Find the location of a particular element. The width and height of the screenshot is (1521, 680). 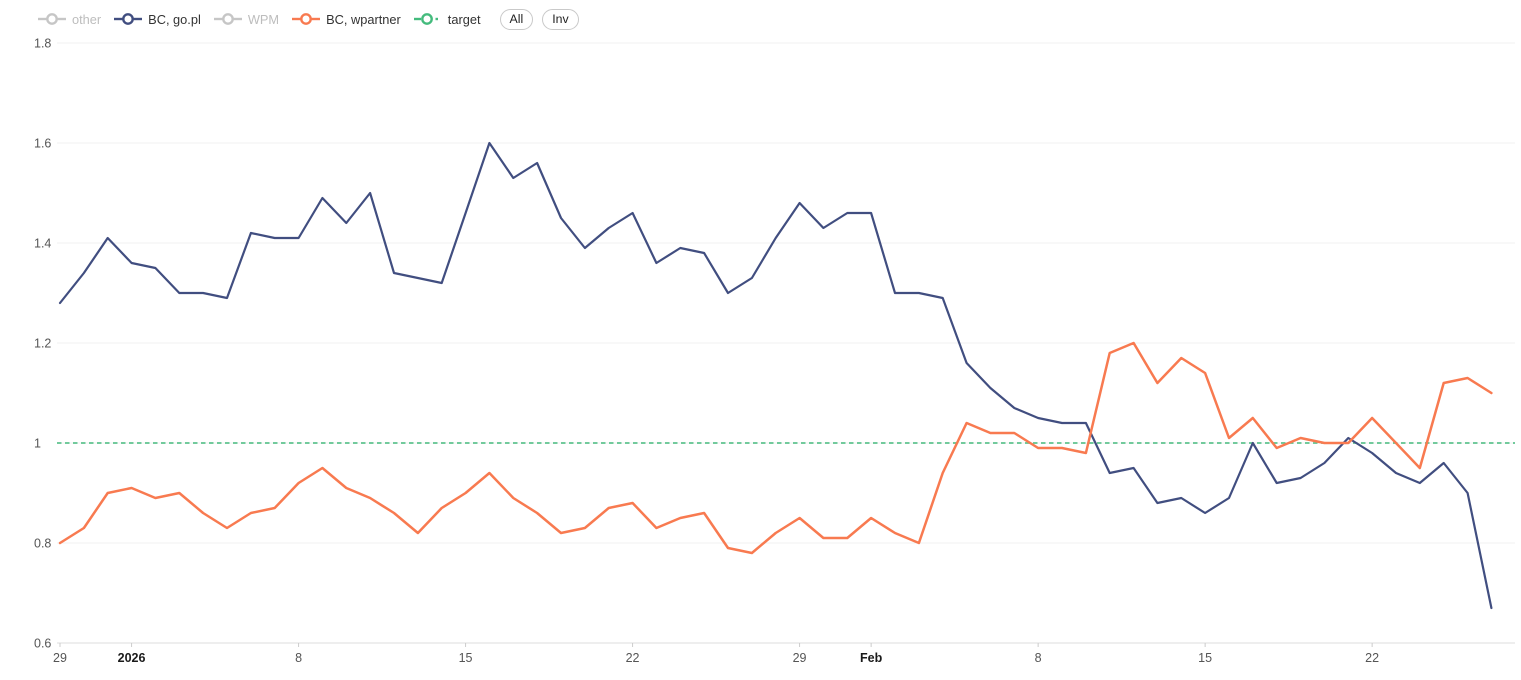

legend-item-bc-go-pl: BC, go.pl is located at coordinates (157, 19).